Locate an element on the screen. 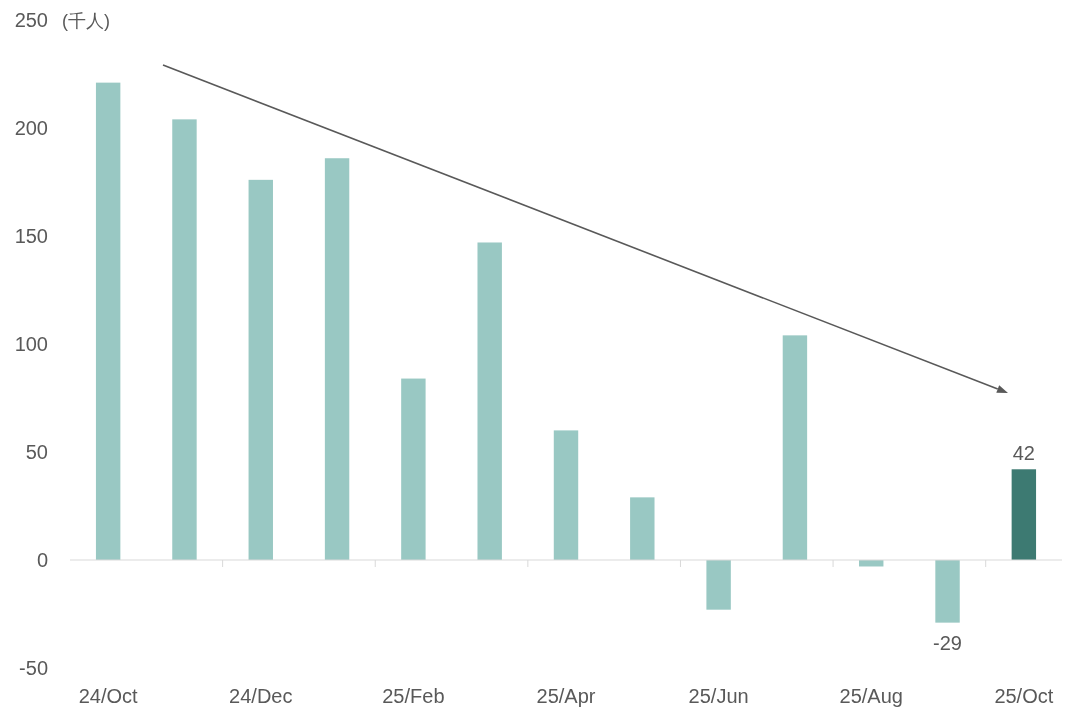 The height and width of the screenshot is (718, 1077). x-tick-label: 25/Aug is located at coordinates (871, 696).